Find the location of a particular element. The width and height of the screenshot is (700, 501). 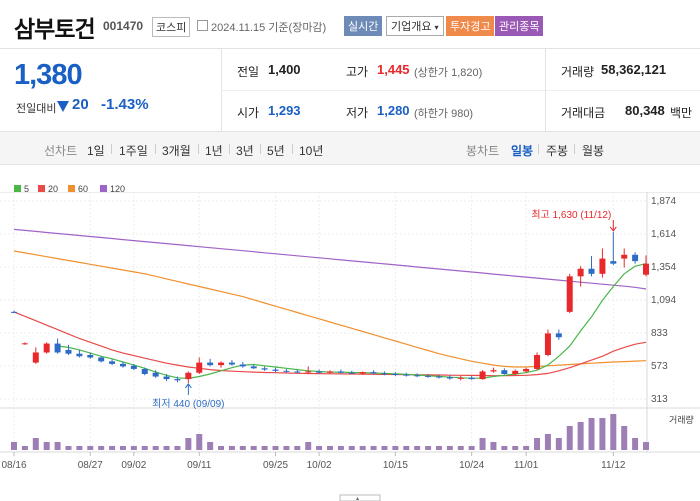

x-tick-label: 11/12 is located at coordinates (613, 465).